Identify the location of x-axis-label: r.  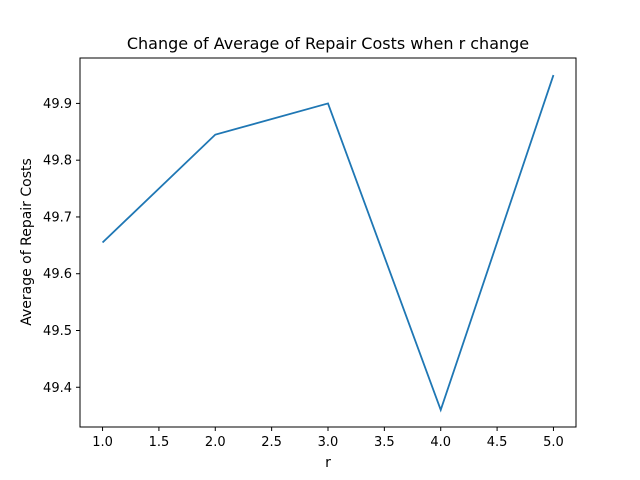
(328, 463).